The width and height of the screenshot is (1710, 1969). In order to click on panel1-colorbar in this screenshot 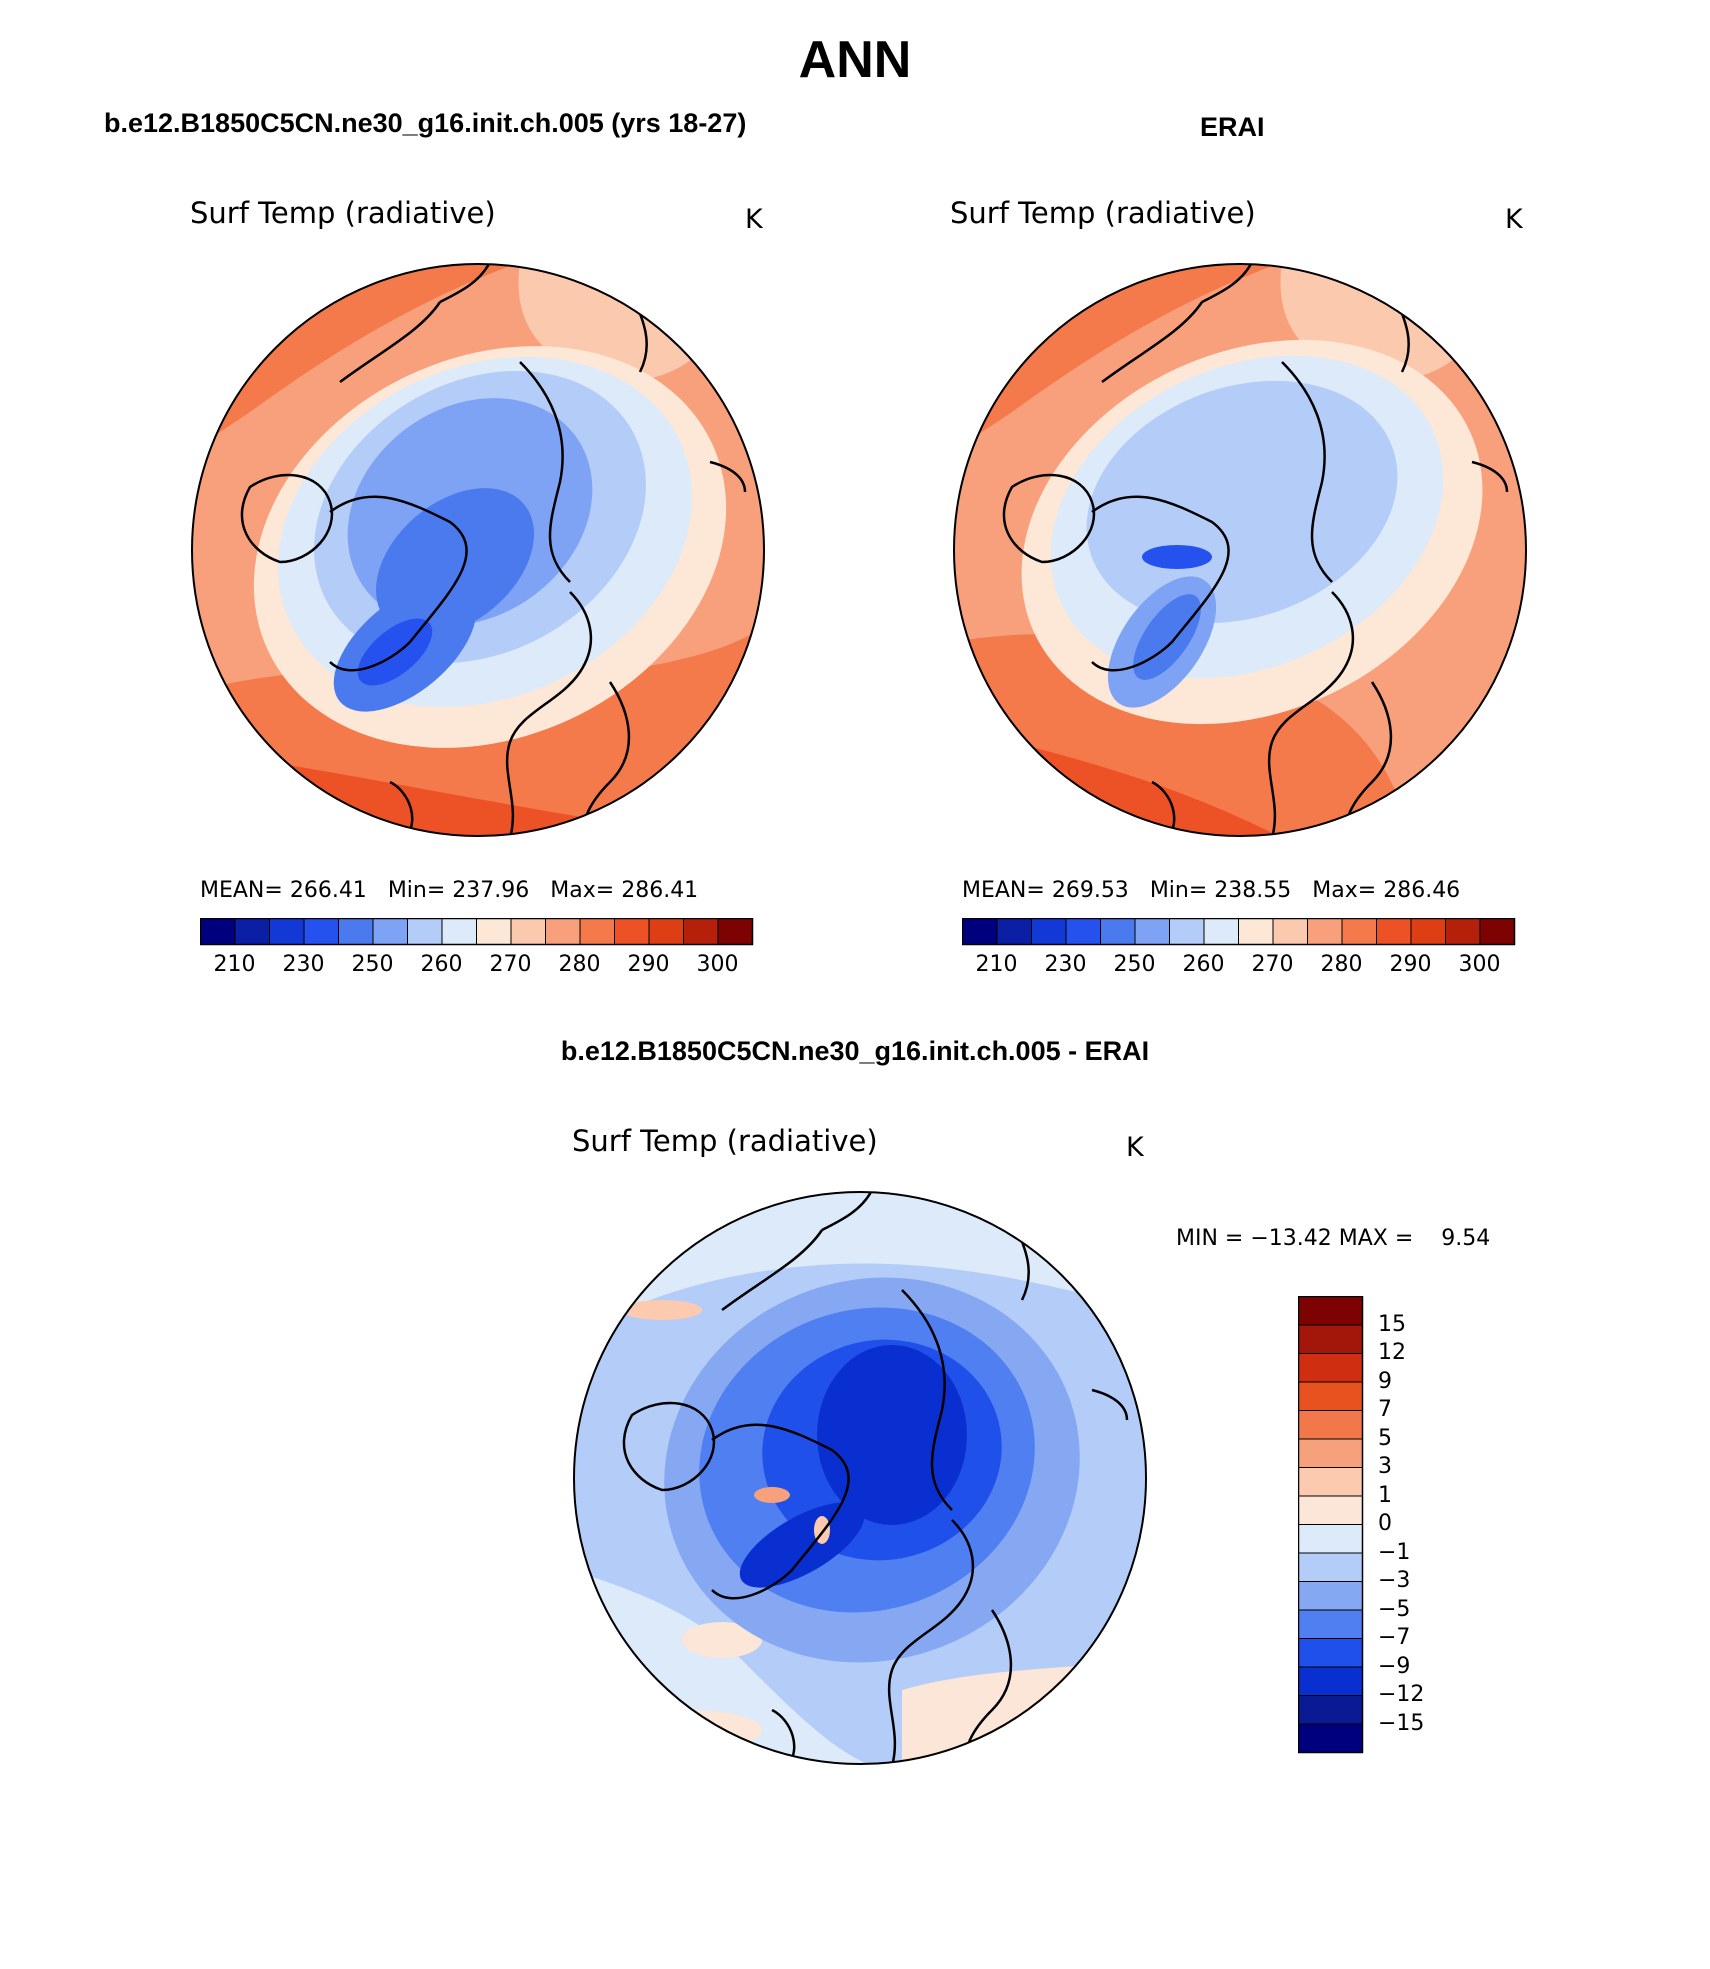, I will do `click(477, 932)`.